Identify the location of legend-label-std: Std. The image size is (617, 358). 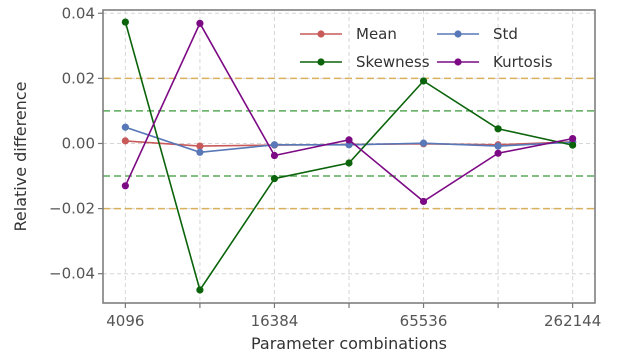
(505, 34).